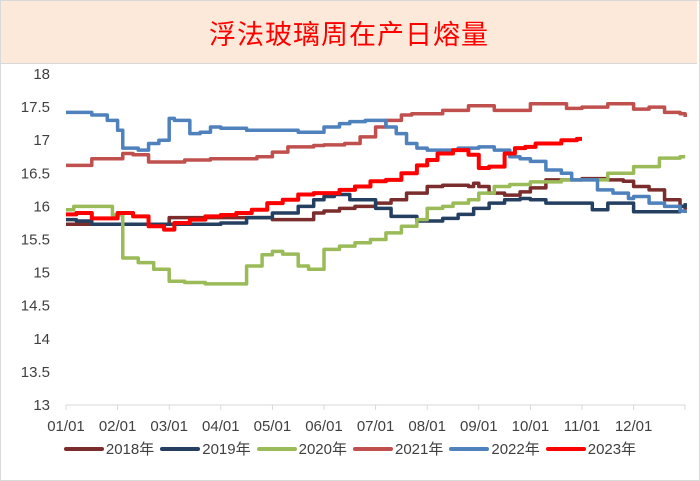 The image size is (700, 481). What do you see at coordinates (376, 135) in the screenshot?
I see `series-line-2021` at bounding box center [376, 135].